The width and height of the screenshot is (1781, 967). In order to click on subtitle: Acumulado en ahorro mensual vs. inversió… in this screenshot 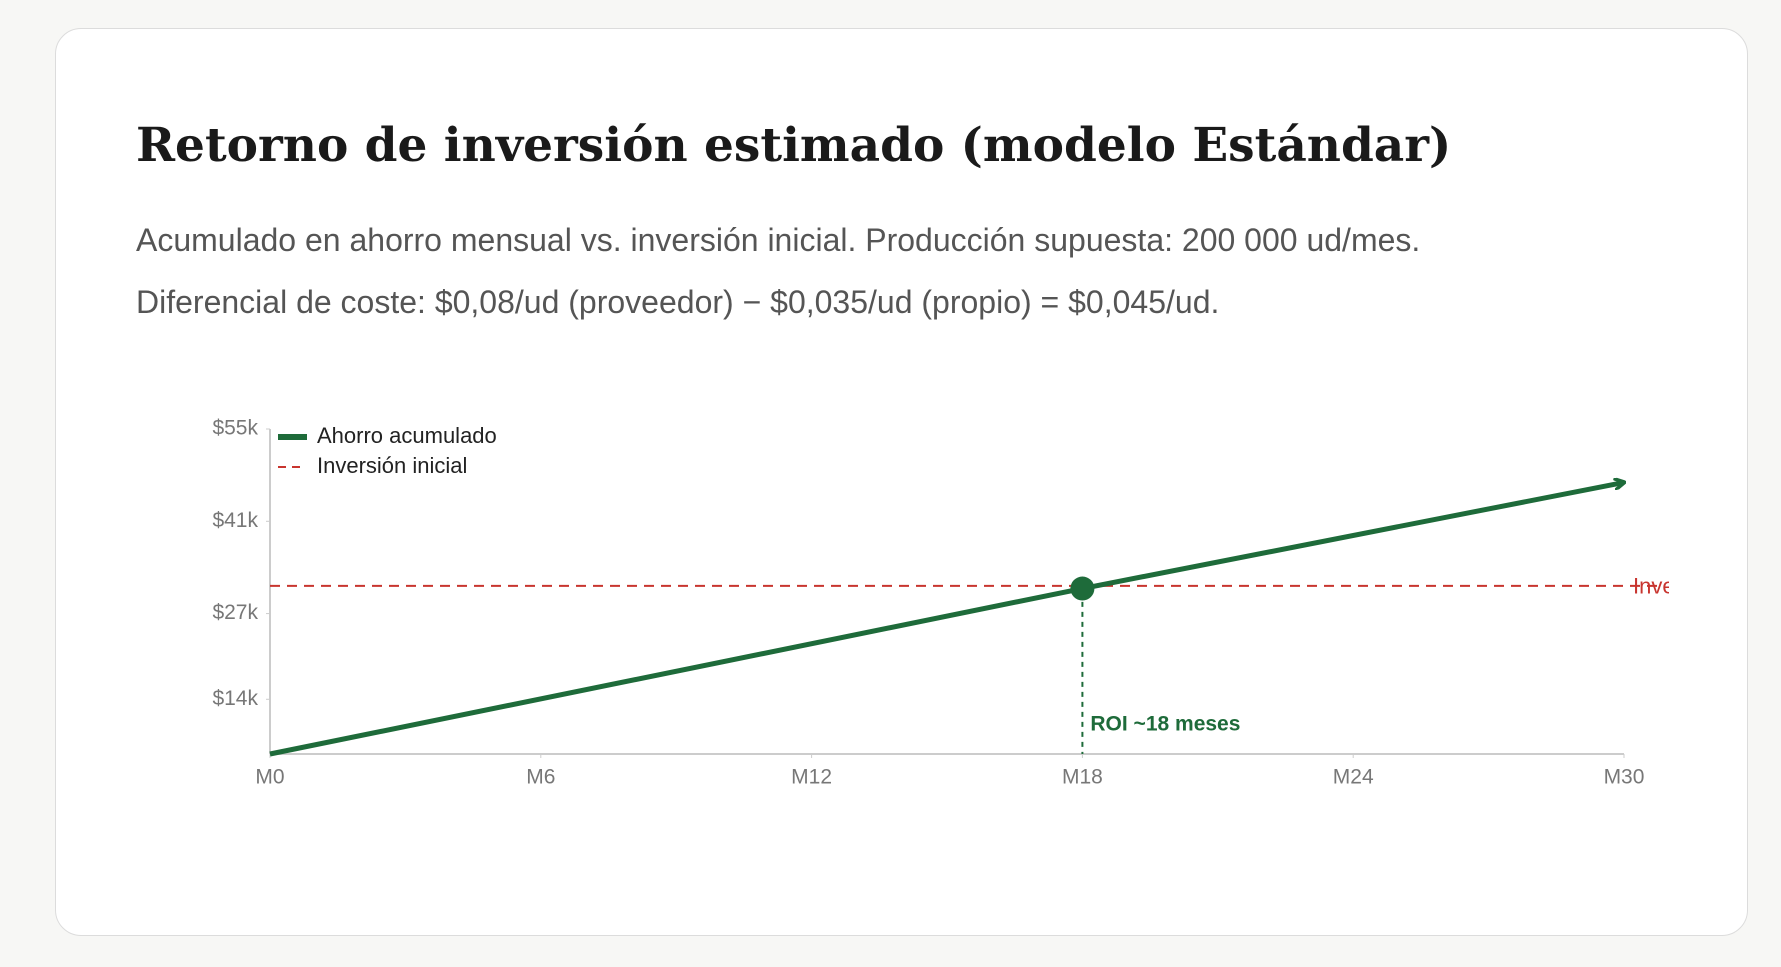, I will do `click(778, 240)`.